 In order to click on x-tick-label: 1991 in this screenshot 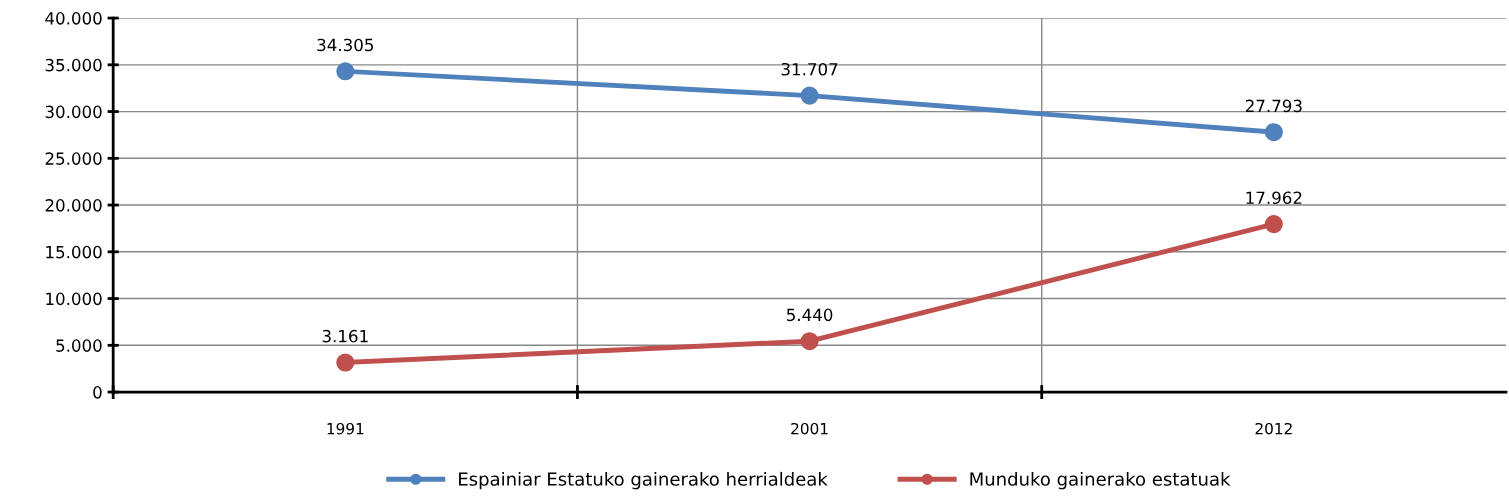, I will do `click(345, 428)`.